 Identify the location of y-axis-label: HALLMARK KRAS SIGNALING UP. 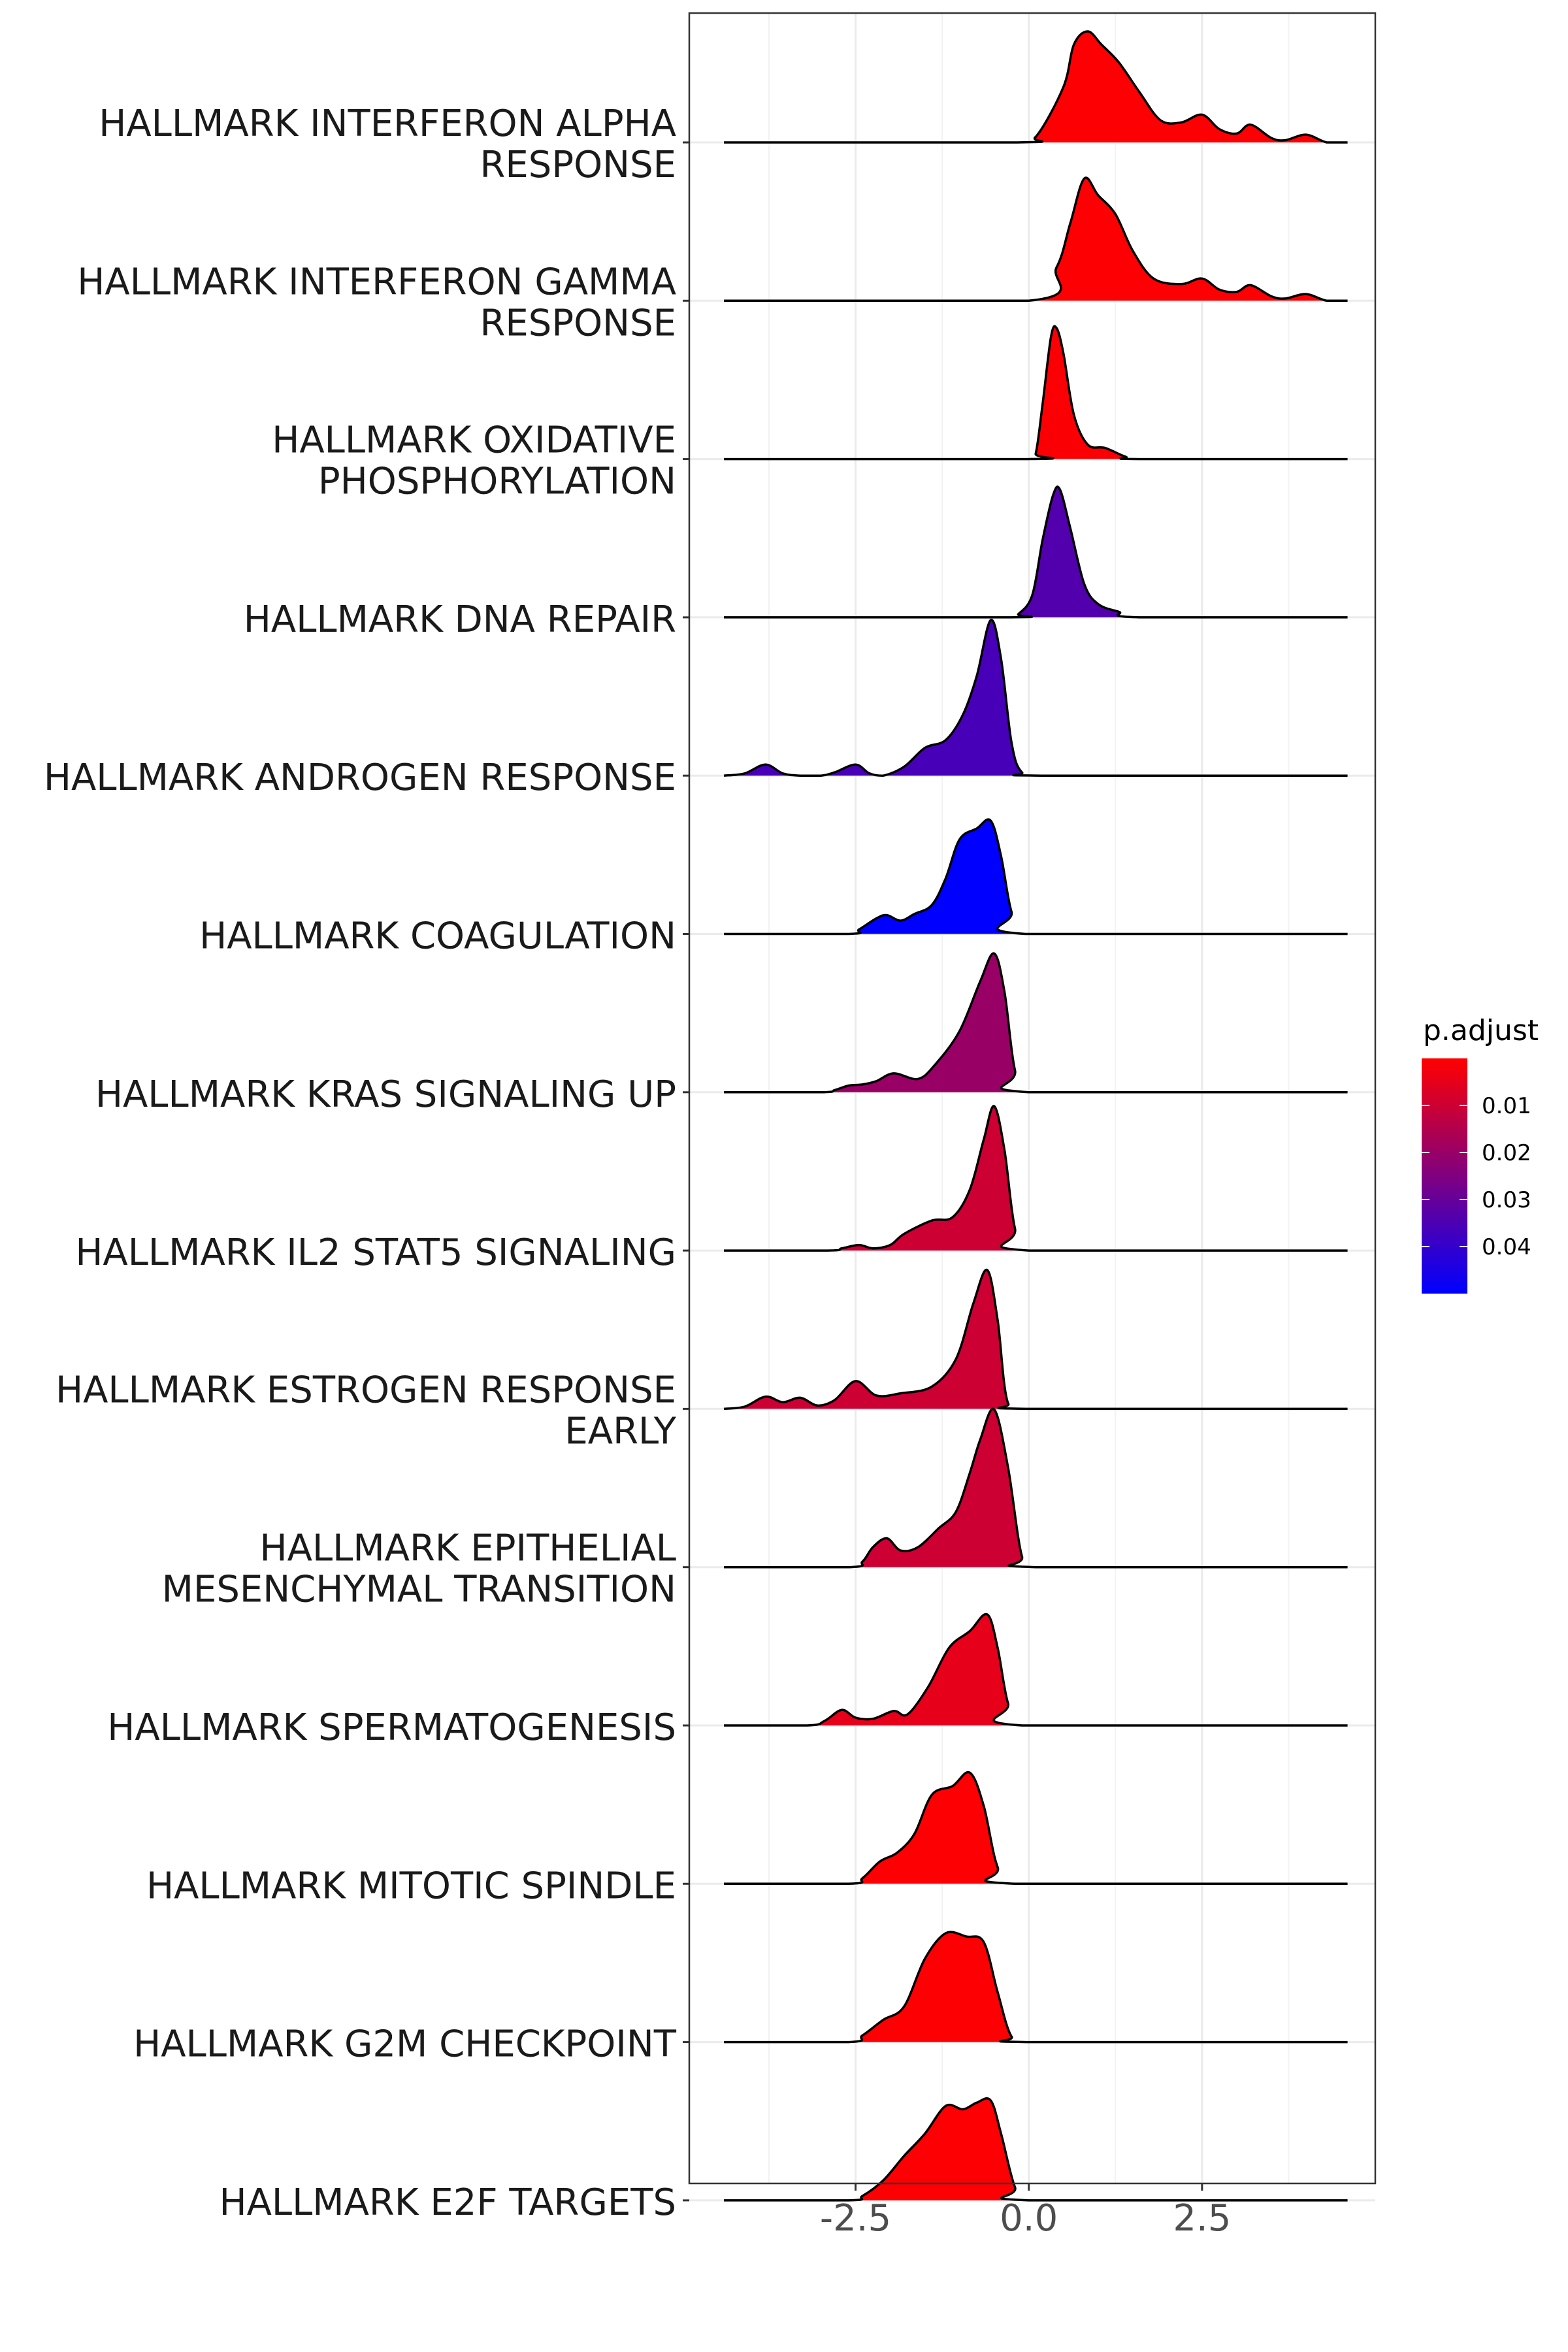
(385, 1094).